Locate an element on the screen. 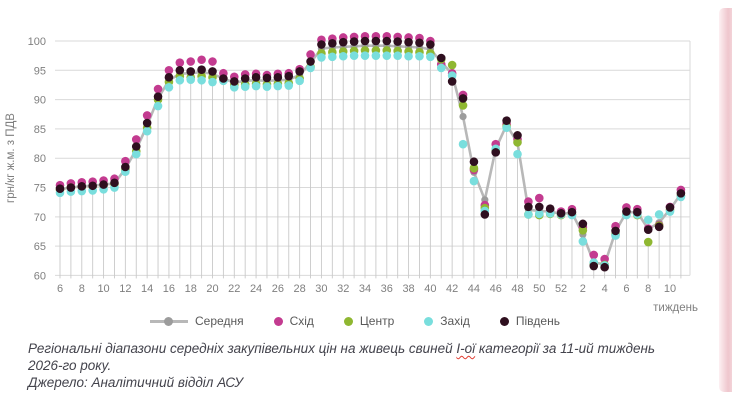 This screenshot has height=410, width=732. legend-item-skhid: Схід is located at coordinates (293, 321).